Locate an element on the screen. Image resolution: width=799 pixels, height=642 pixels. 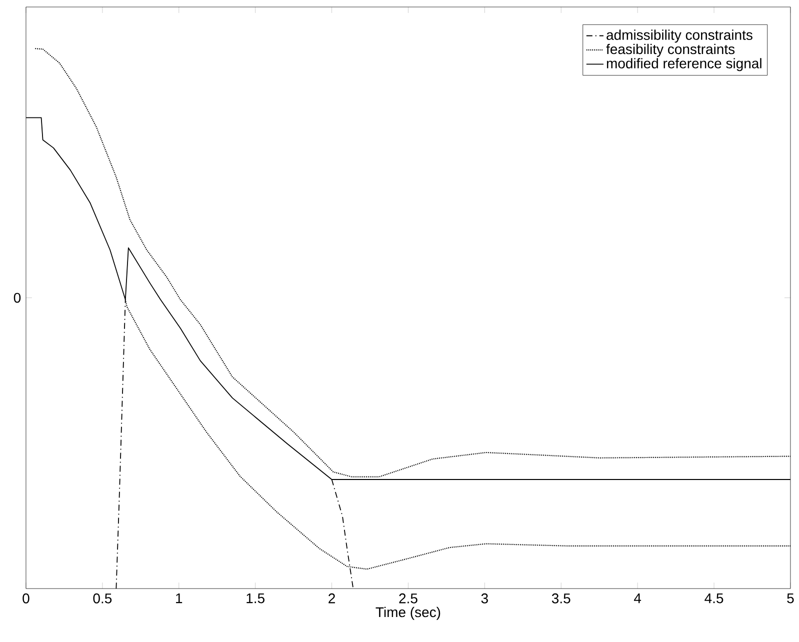
legend-label: feasibility constraints is located at coordinates (670, 51).